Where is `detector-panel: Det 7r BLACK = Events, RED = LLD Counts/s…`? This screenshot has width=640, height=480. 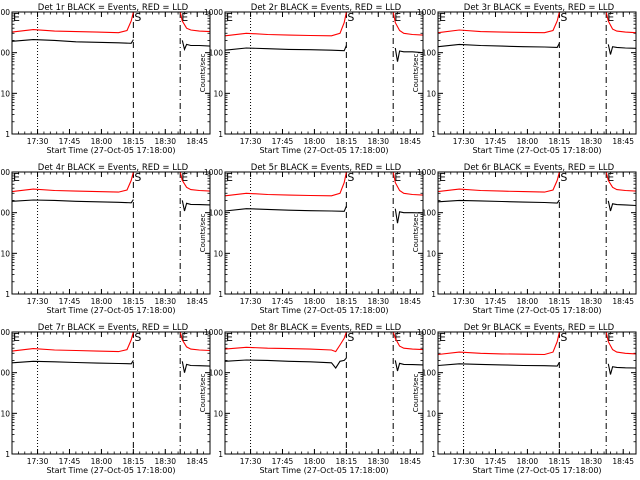
detector-panel: Det 7r BLACK = Events, RED = LLD Counts/s… is located at coordinates (105, 399).